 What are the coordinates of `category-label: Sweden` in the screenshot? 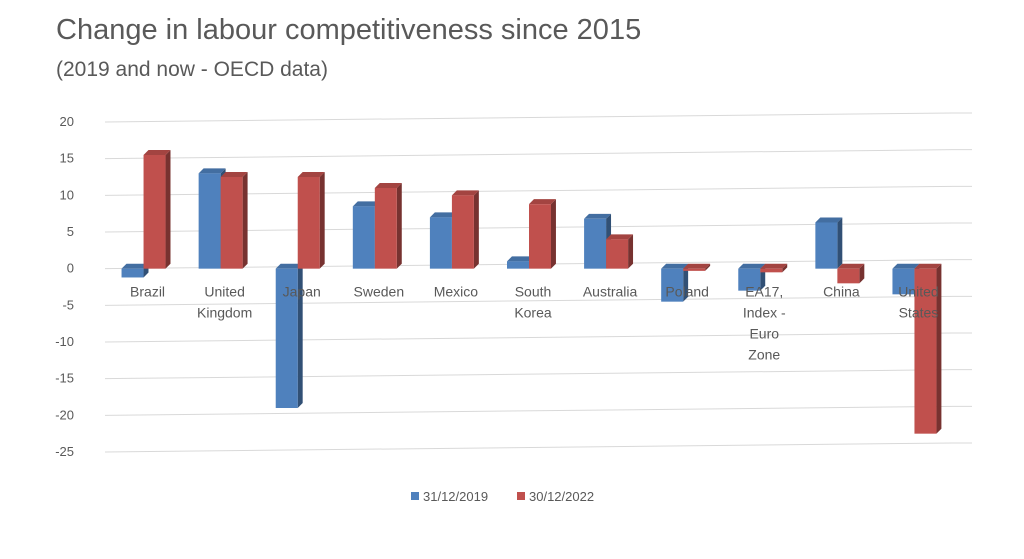 It's located at (379, 292).